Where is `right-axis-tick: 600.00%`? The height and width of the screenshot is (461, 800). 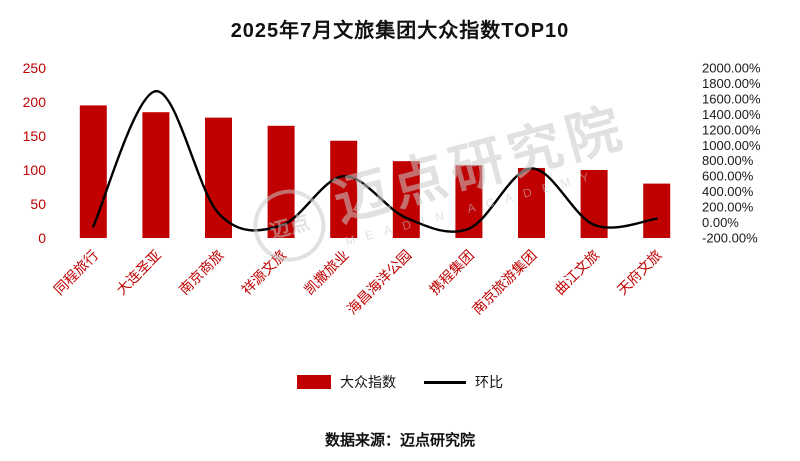
right-axis-tick: 600.00% is located at coordinates (728, 176).